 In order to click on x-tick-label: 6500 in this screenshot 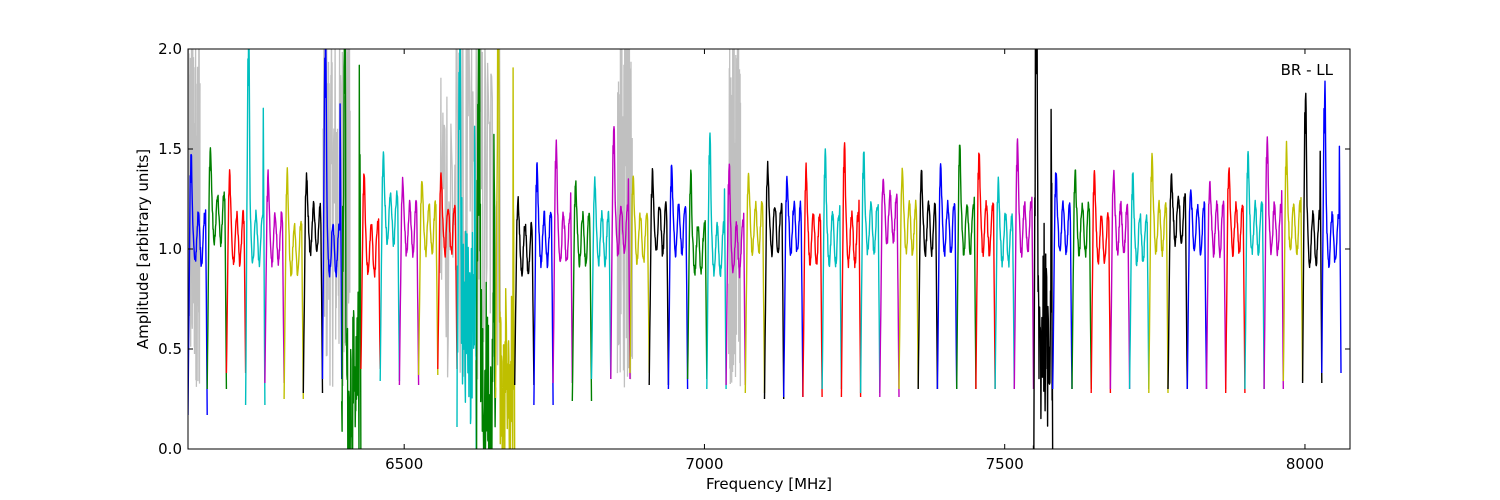, I will do `click(404, 464)`.